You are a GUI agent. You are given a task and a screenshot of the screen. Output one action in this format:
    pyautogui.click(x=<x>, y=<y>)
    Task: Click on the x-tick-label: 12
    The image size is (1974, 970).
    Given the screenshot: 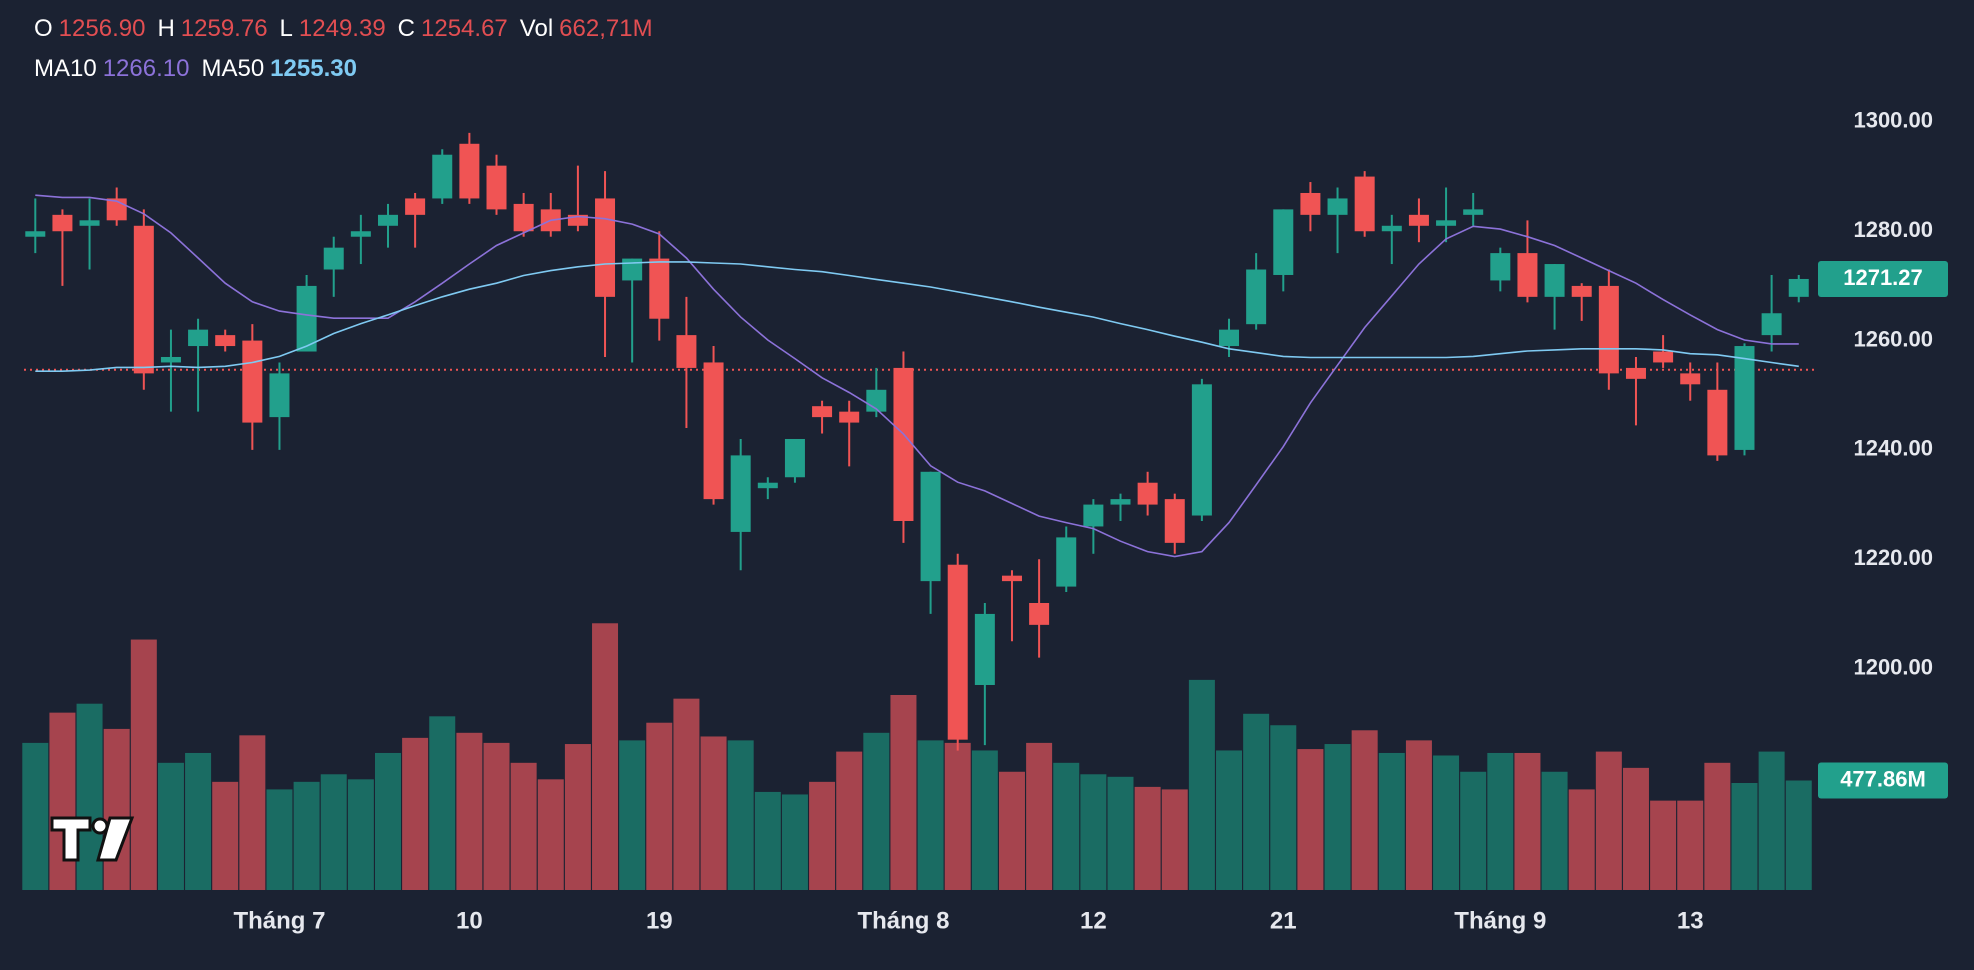 What is the action you would take?
    pyautogui.click(x=1093, y=920)
    